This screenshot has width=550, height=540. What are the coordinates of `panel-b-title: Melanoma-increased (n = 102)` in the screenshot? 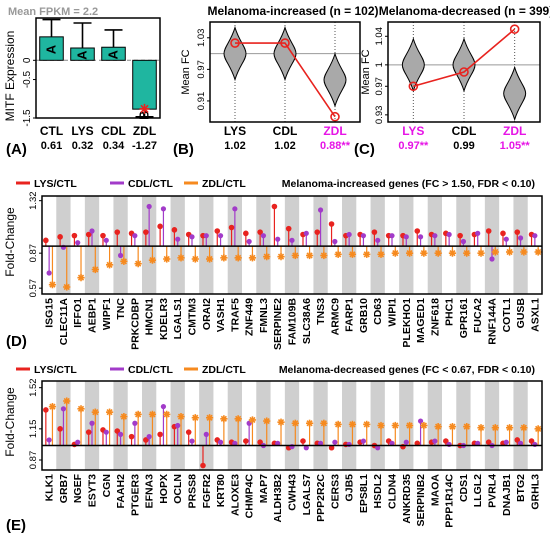 It's located at (292, 11).